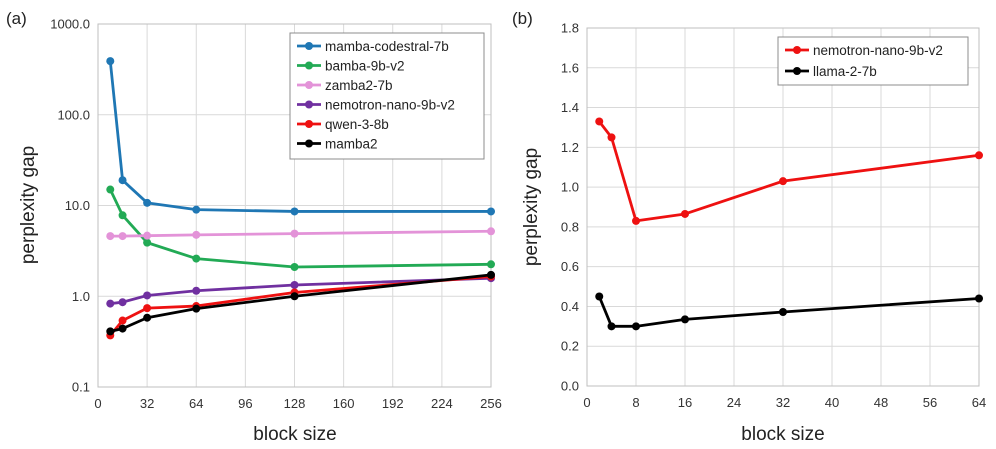  I want to click on y-tick-label: 1000.0, so click(70, 24).